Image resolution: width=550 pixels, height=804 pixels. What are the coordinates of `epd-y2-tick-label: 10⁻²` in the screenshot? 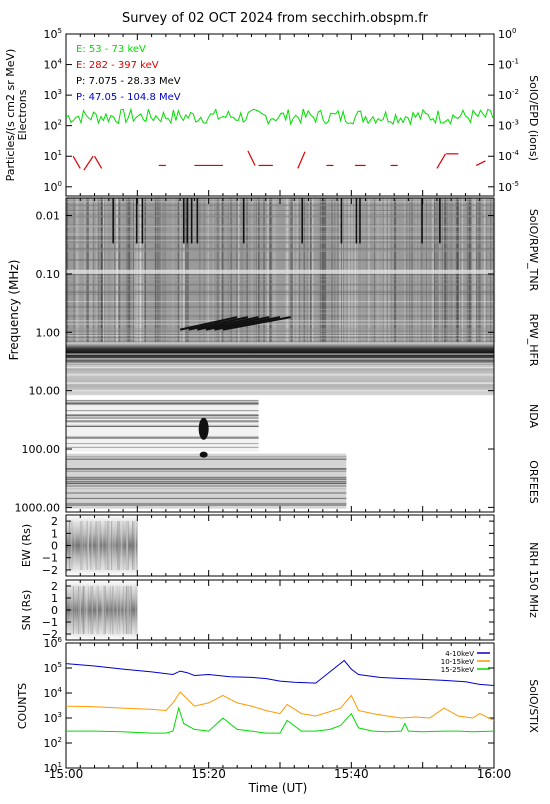 It's located at (508, 95).